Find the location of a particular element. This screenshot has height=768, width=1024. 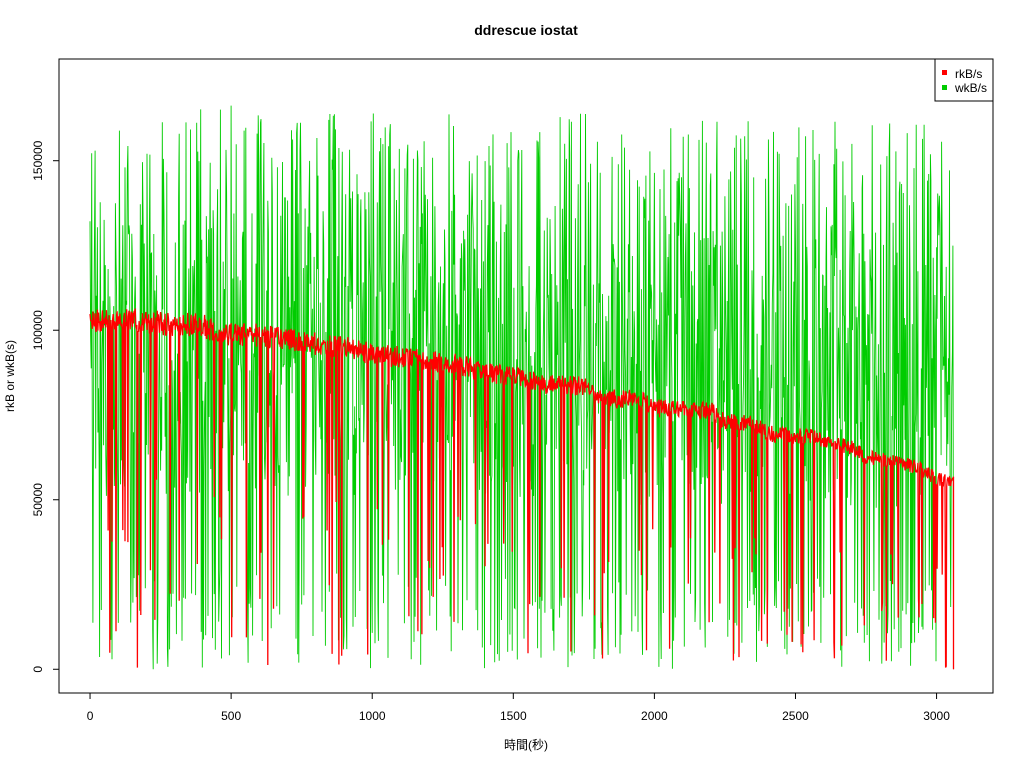

y-tick-label: 150000 is located at coordinates (38, 160).